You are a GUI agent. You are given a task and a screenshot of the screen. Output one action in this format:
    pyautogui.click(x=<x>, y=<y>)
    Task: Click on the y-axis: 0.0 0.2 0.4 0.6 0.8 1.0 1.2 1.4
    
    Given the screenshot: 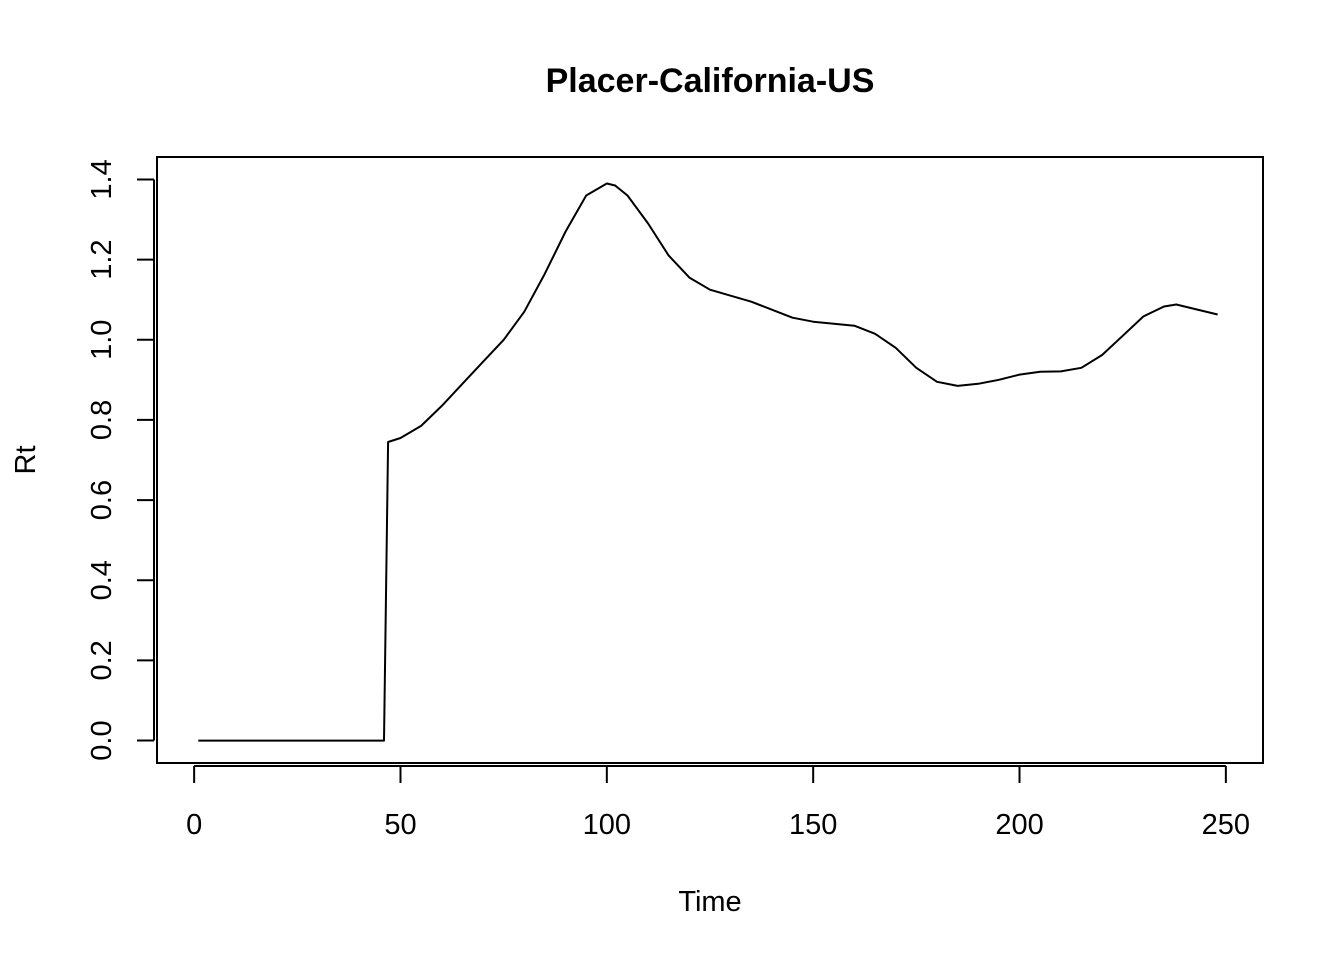 What is the action you would take?
    pyautogui.click(x=120, y=460)
    